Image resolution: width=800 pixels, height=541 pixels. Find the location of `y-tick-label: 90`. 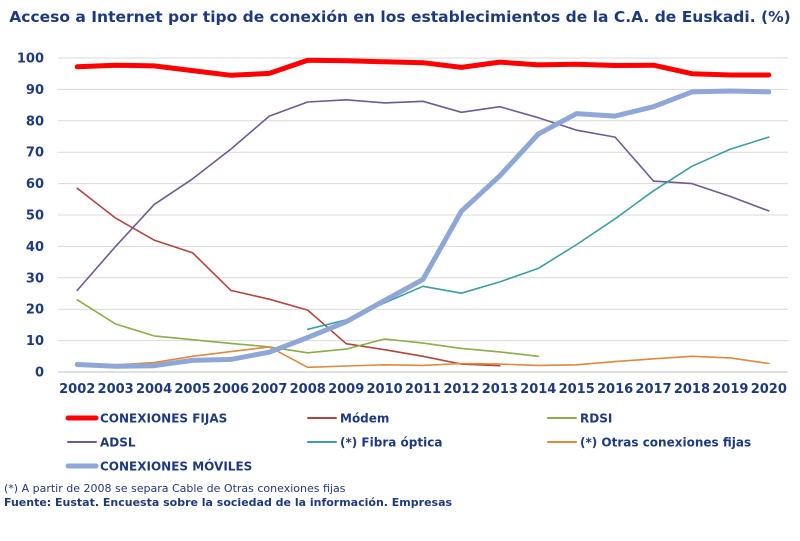

y-tick-label: 90 is located at coordinates (35, 90).